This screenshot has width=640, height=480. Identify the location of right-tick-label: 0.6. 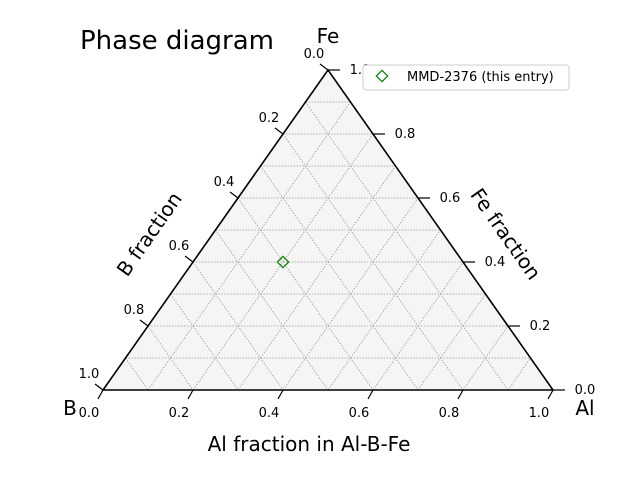
(450, 198).